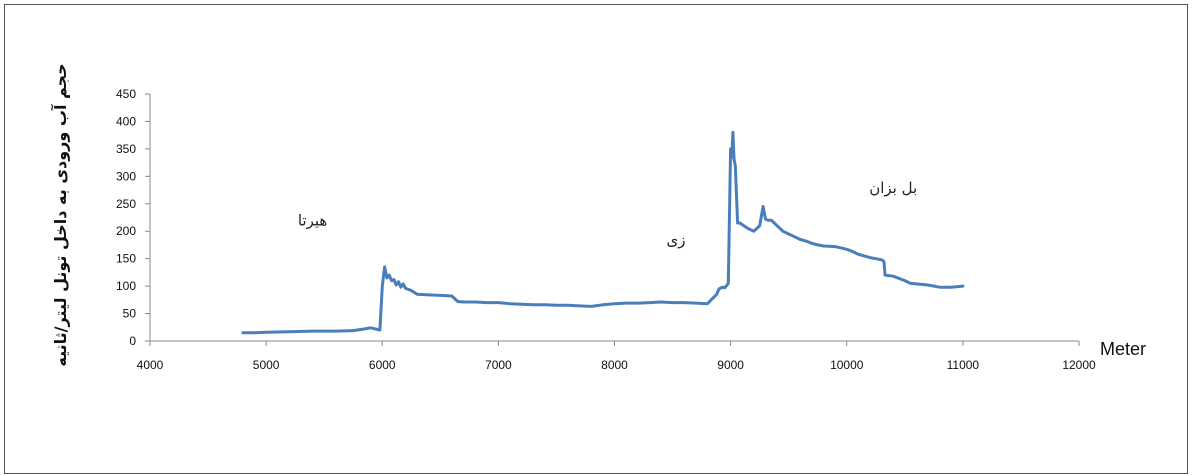 The image size is (1196, 475). What do you see at coordinates (266, 365) in the screenshot?
I see `x-tick-label: 5000` at bounding box center [266, 365].